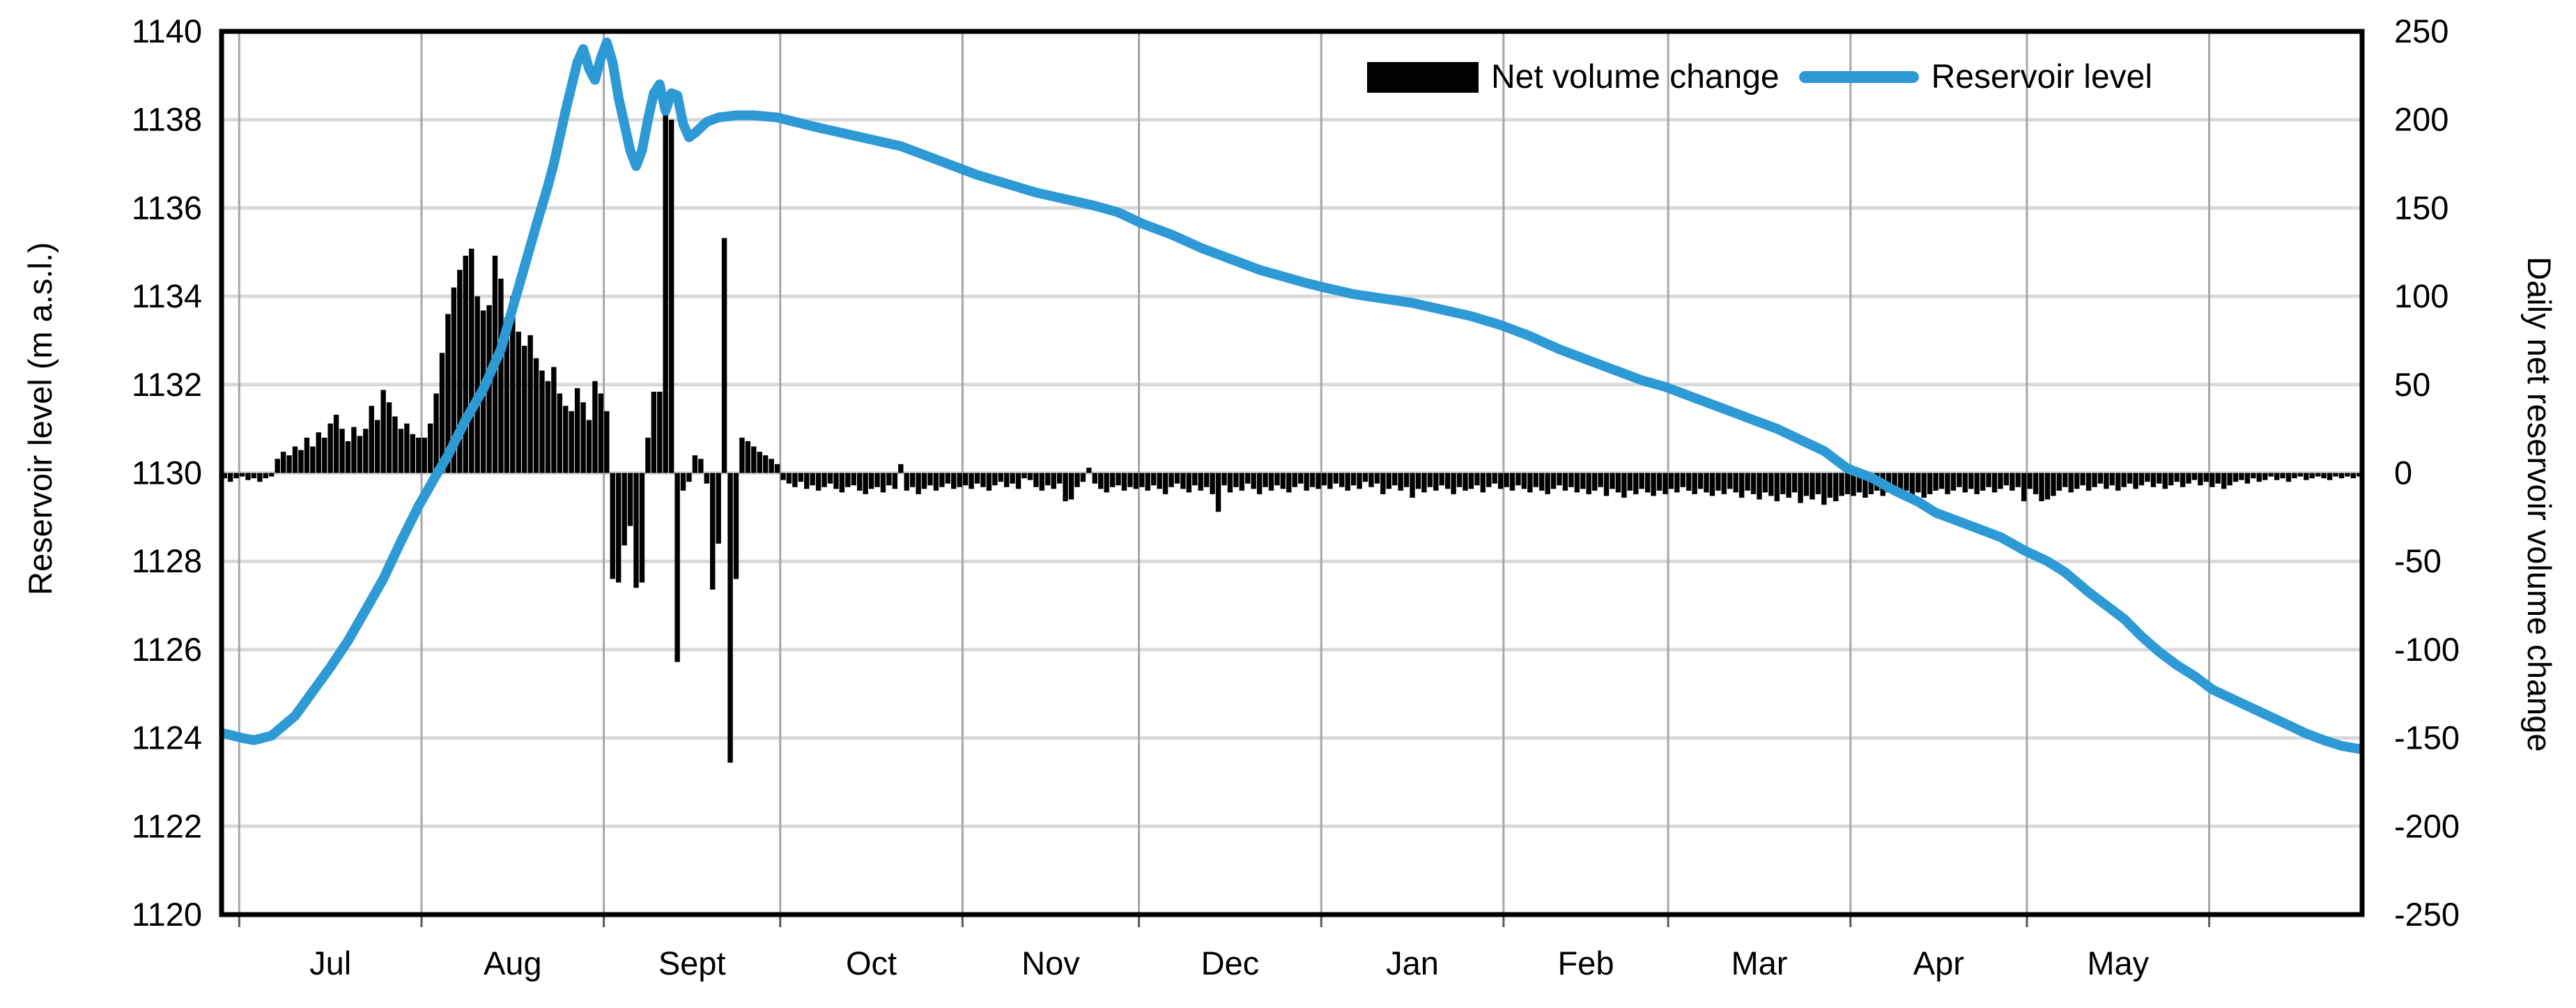  What do you see at coordinates (167, 119) in the screenshot?
I see `left-axis-tick-label: 1138` at bounding box center [167, 119].